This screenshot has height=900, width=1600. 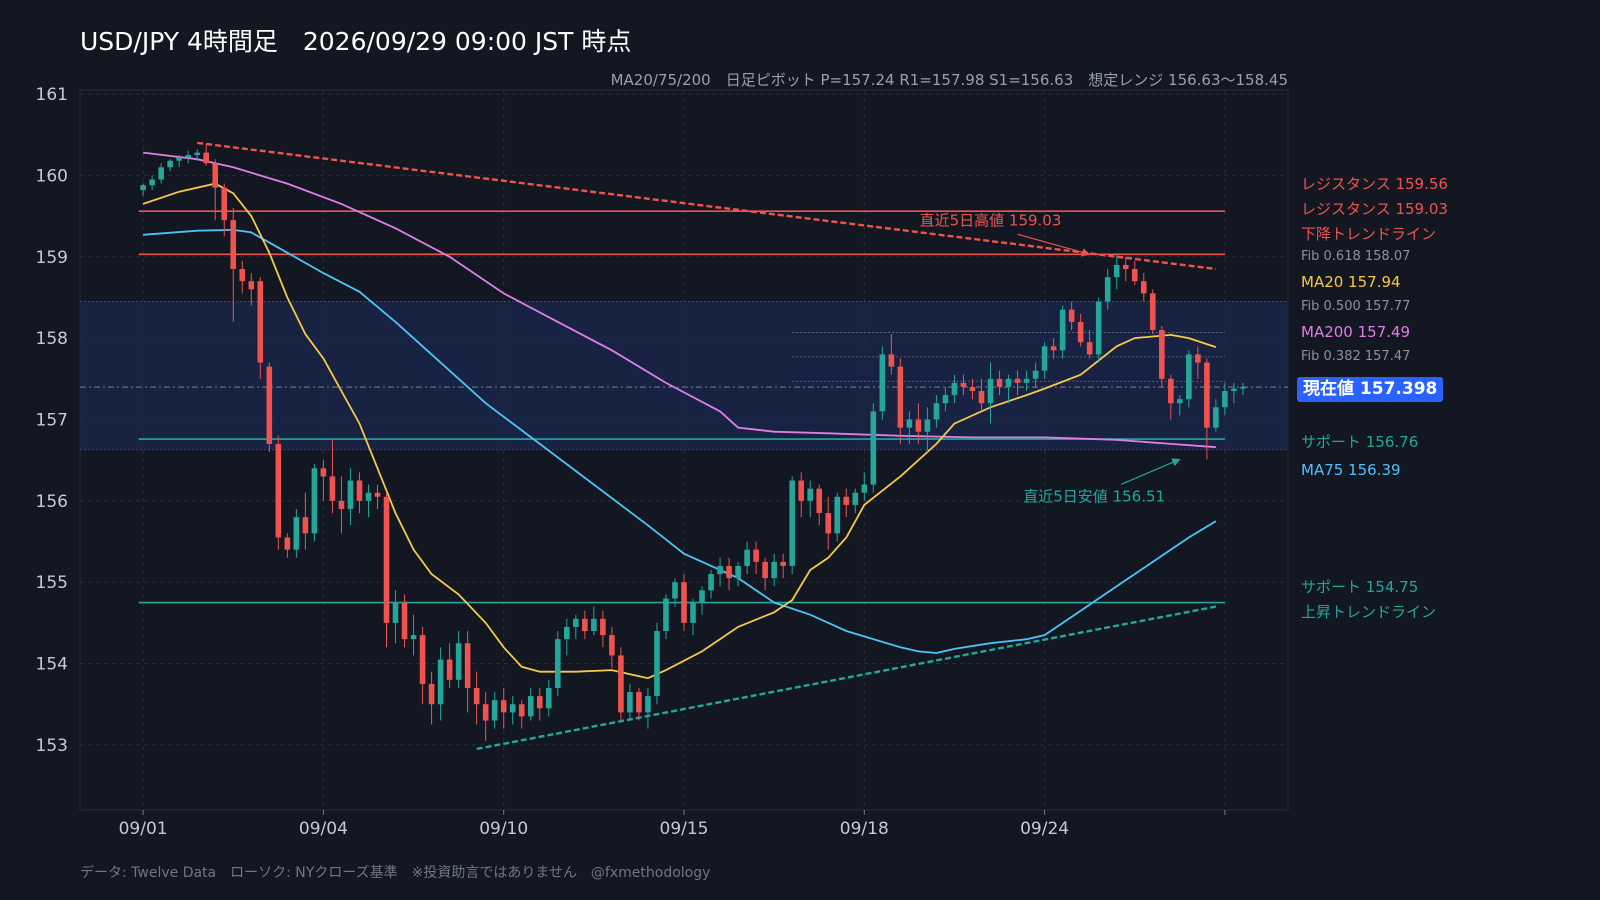 I want to click on y-tick-label: 159, so click(x=52, y=258).